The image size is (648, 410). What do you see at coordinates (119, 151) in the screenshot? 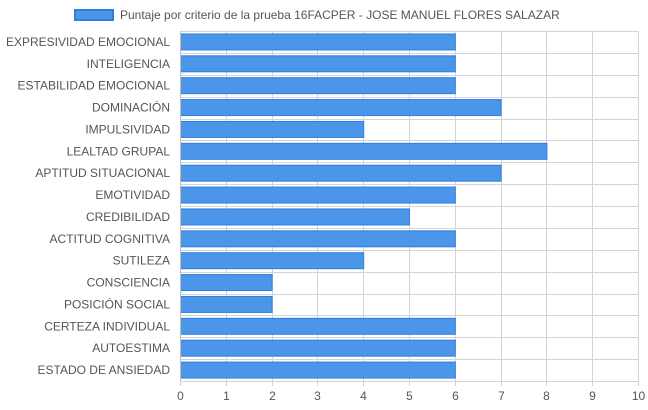
I see `category-label: LEALTAD GRUPAL` at bounding box center [119, 151].